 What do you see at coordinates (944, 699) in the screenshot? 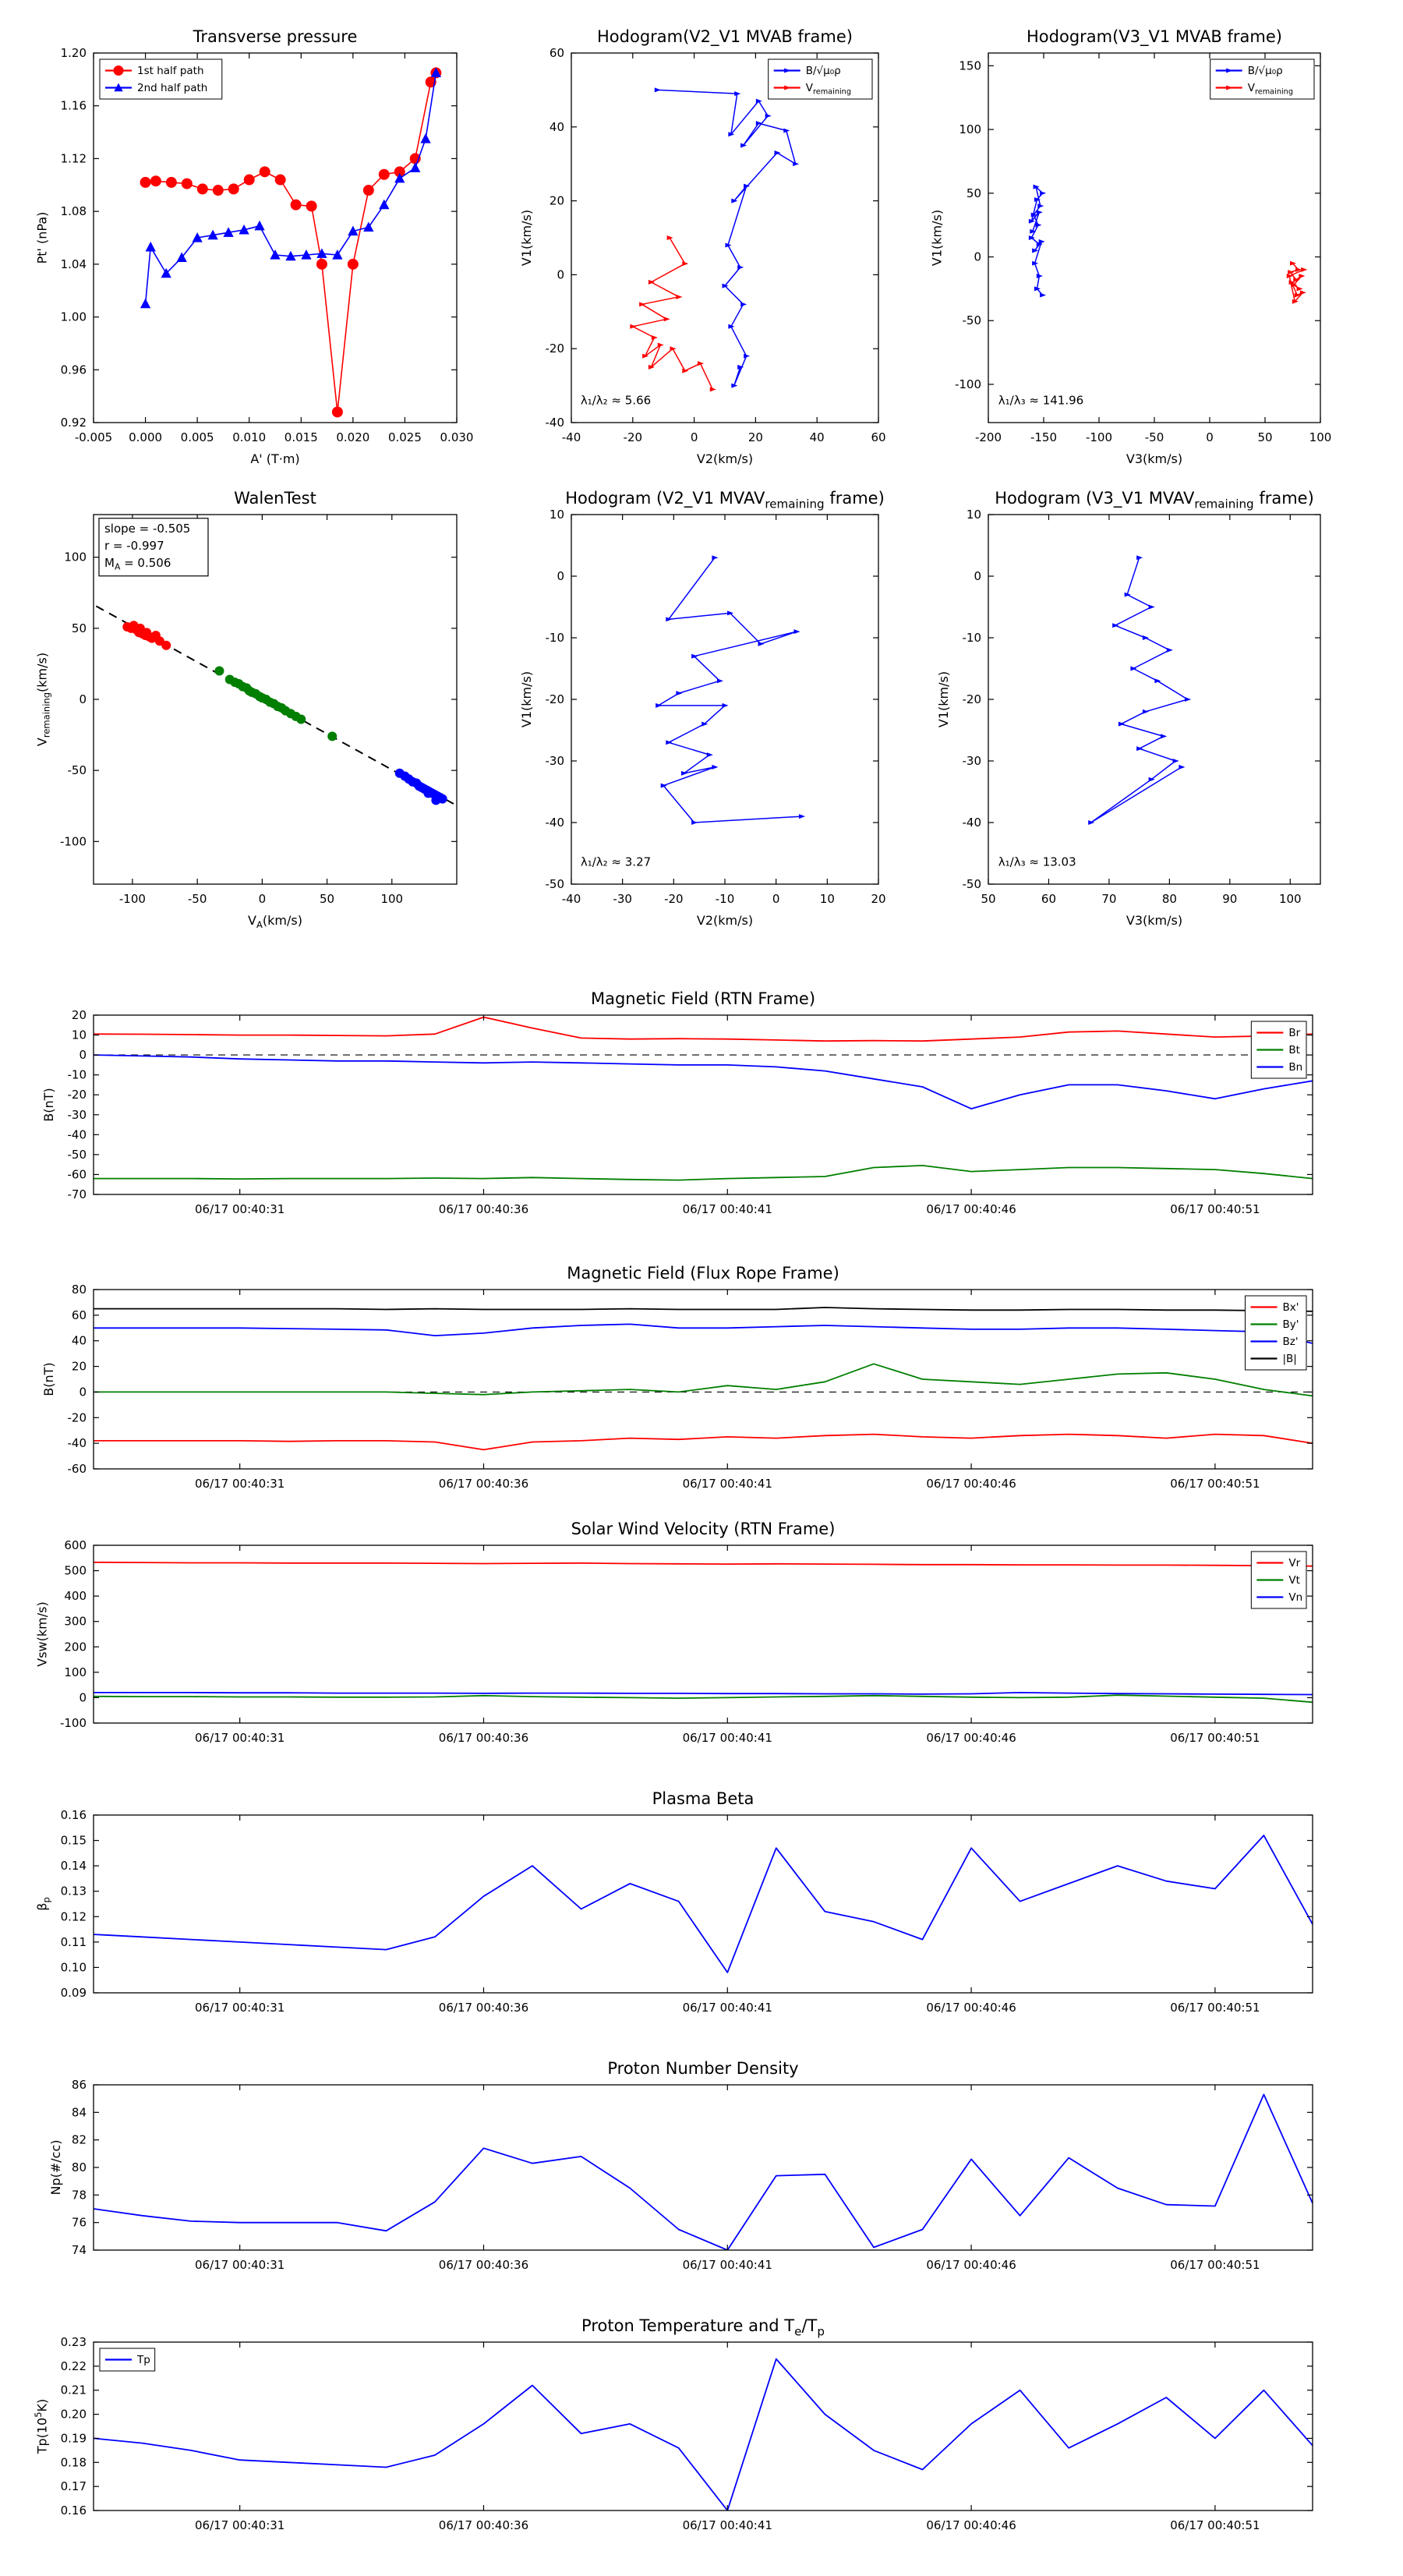
I see `y-axis-label: V1(km/s)` at bounding box center [944, 699].